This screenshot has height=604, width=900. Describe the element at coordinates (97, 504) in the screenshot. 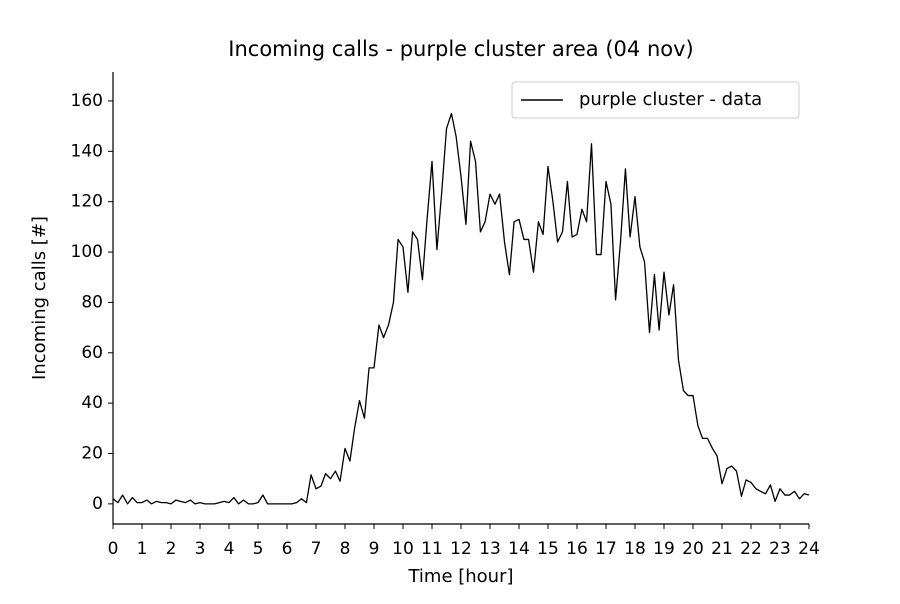

I see `y-tick-label: 0` at that location.